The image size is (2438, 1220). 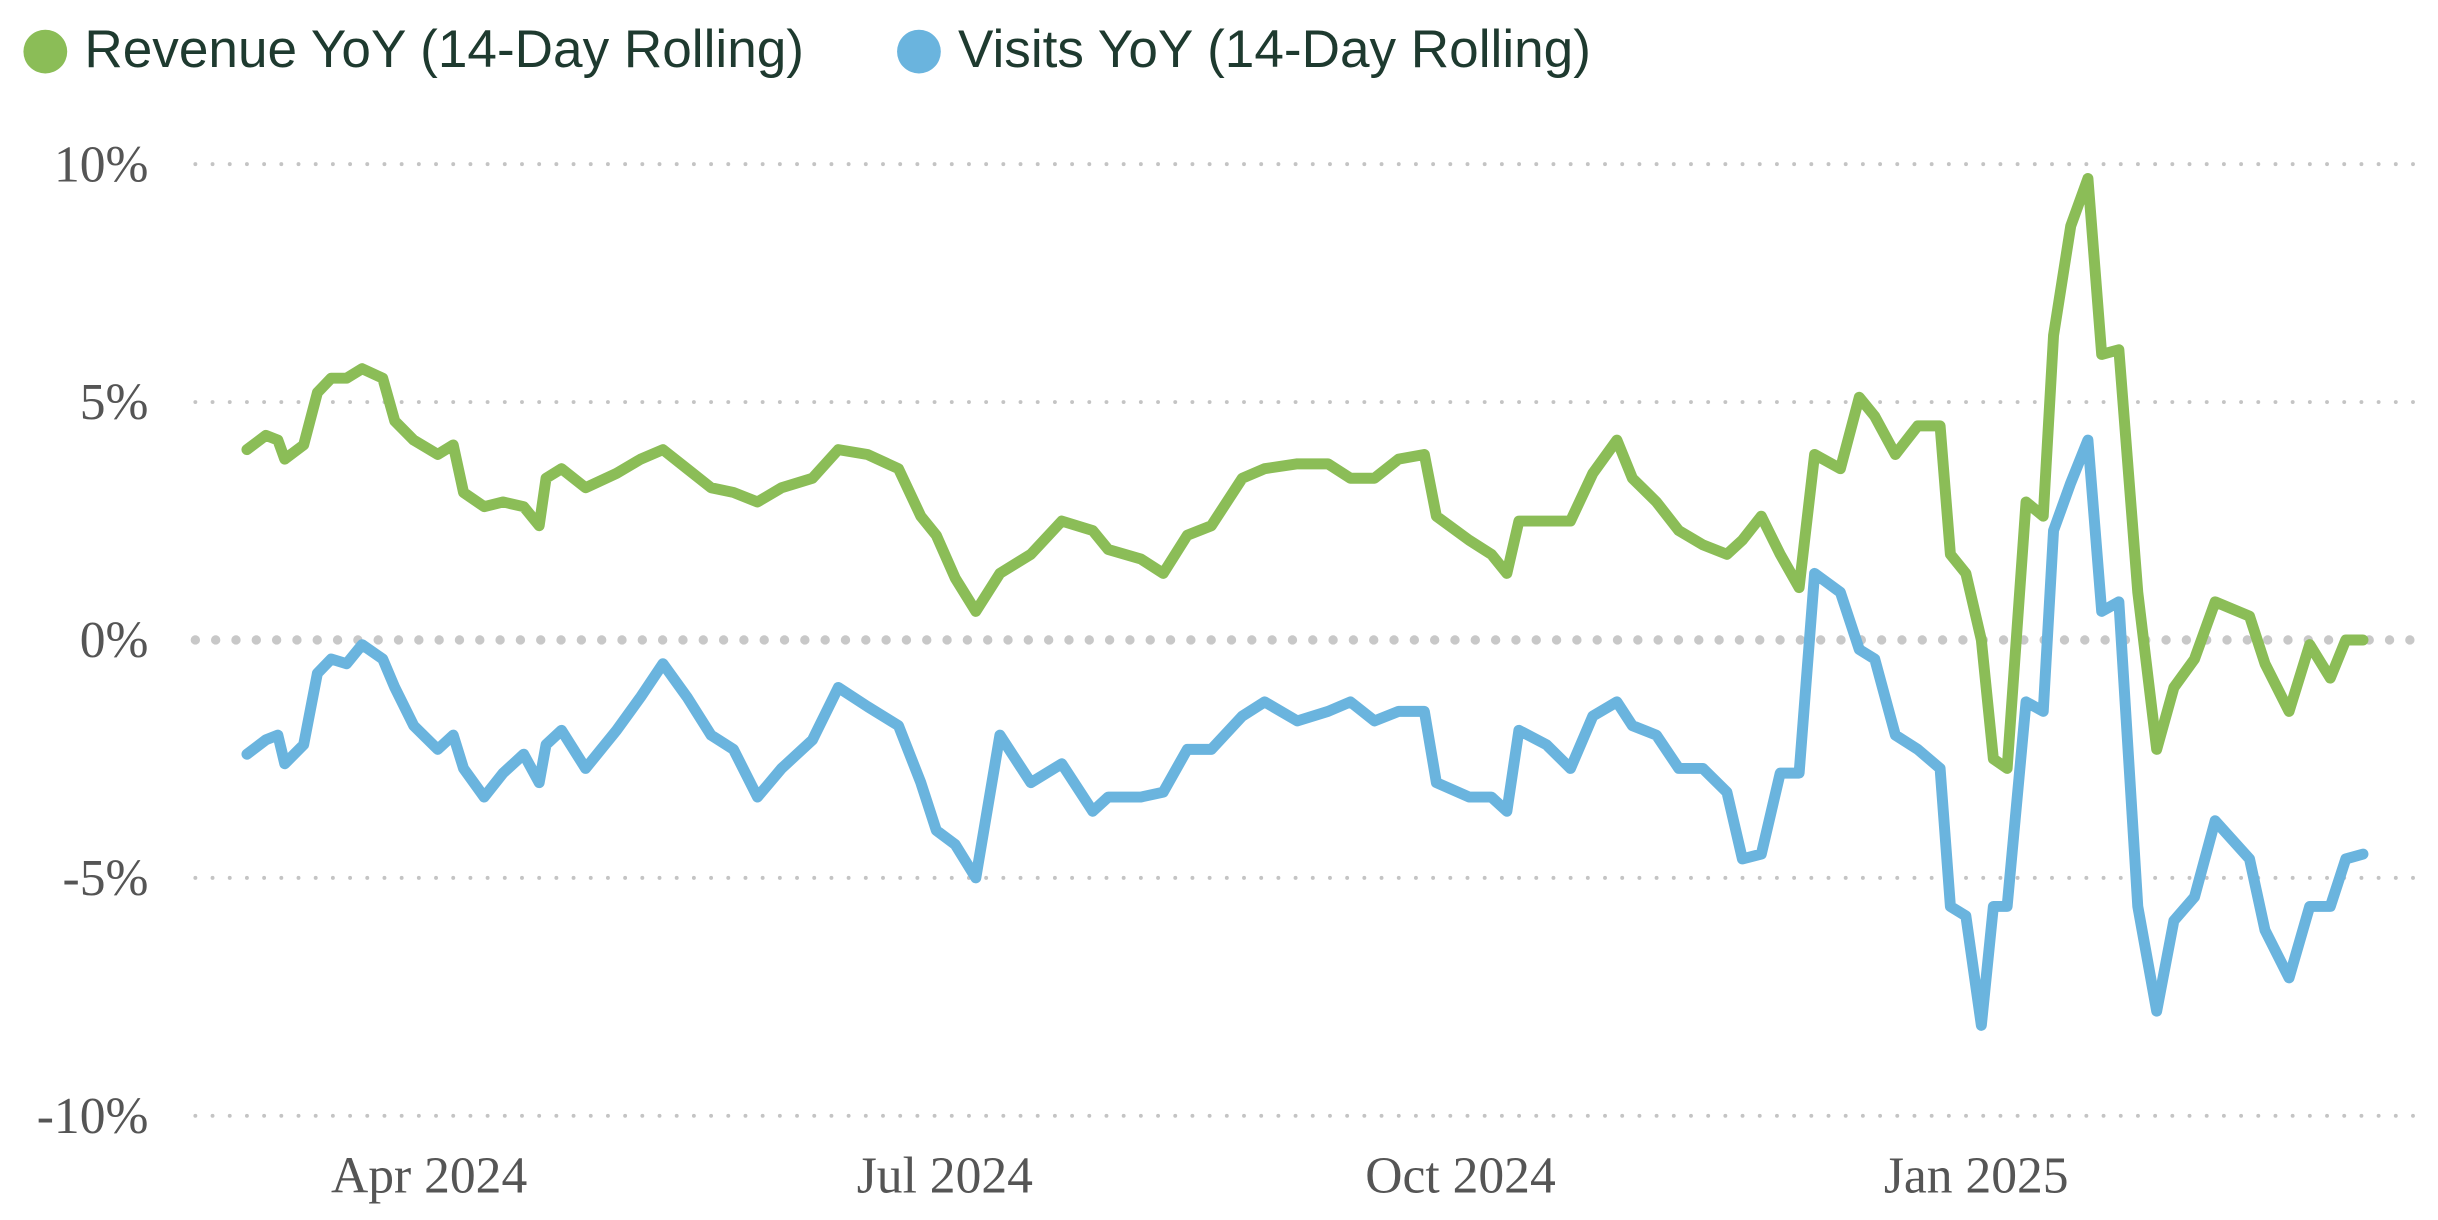 I want to click on legend-label: Visits YoY (14-Day Rolling), so click(x=1274, y=49).